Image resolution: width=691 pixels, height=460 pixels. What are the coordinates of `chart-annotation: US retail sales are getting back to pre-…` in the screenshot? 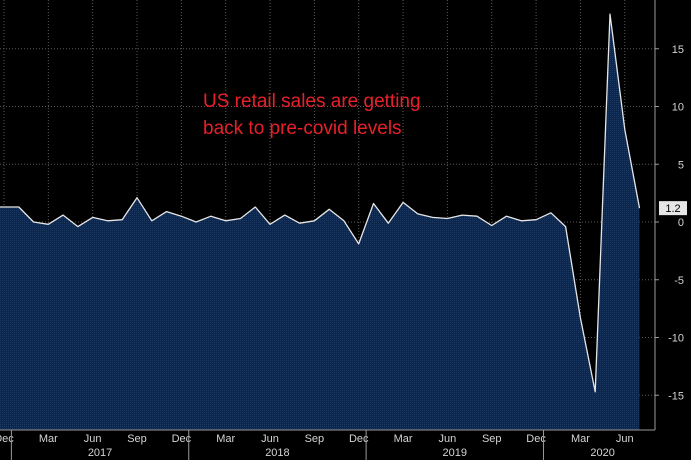 It's located at (312, 115).